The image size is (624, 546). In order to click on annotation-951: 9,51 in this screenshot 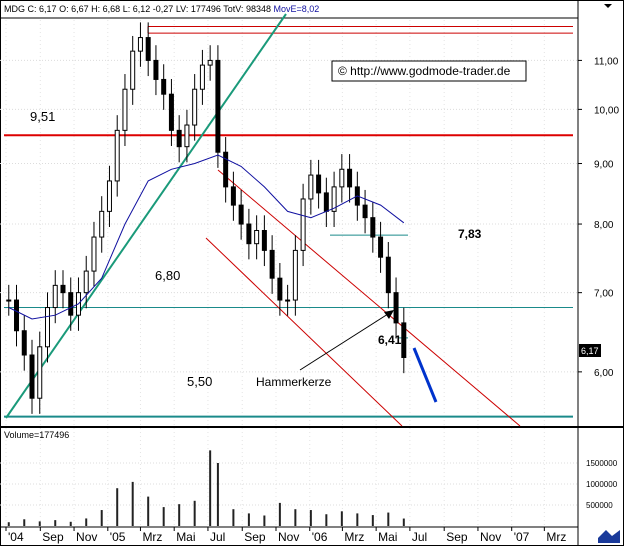, I will do `click(42, 116)`.